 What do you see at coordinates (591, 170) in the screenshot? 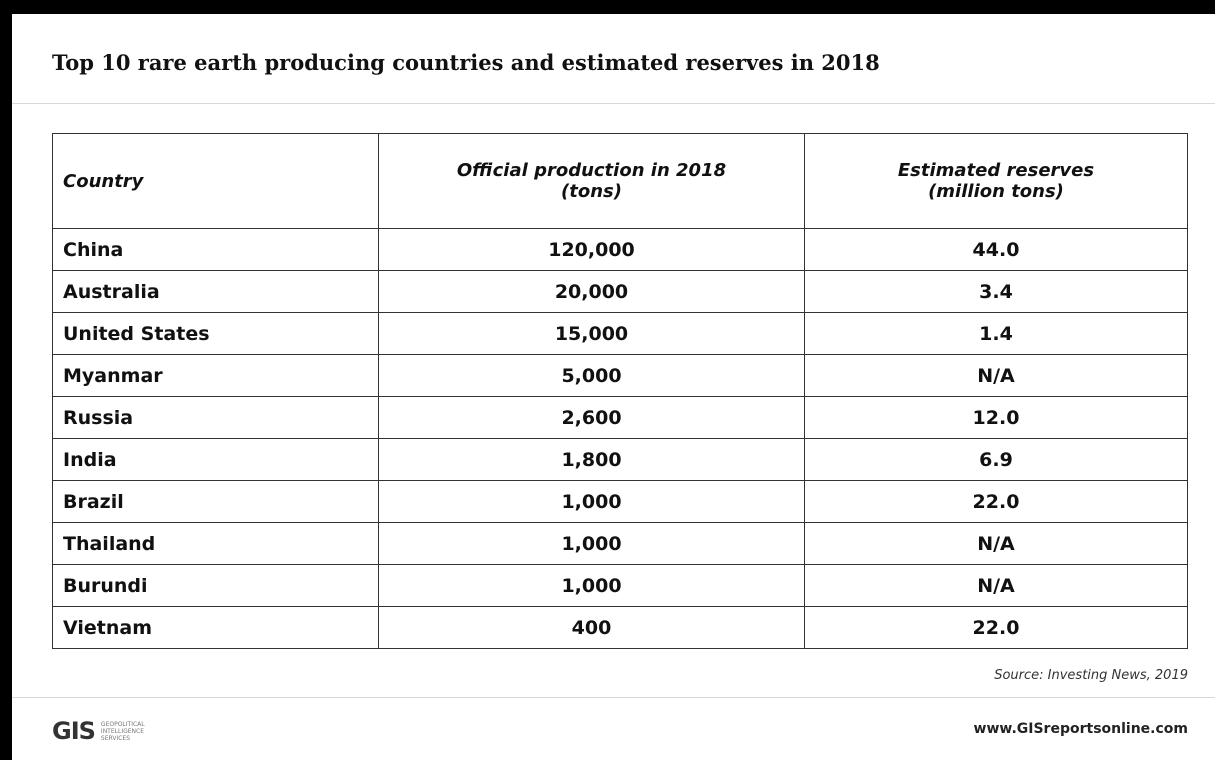
I see `header-line: Official production in 2018` at bounding box center [591, 170].